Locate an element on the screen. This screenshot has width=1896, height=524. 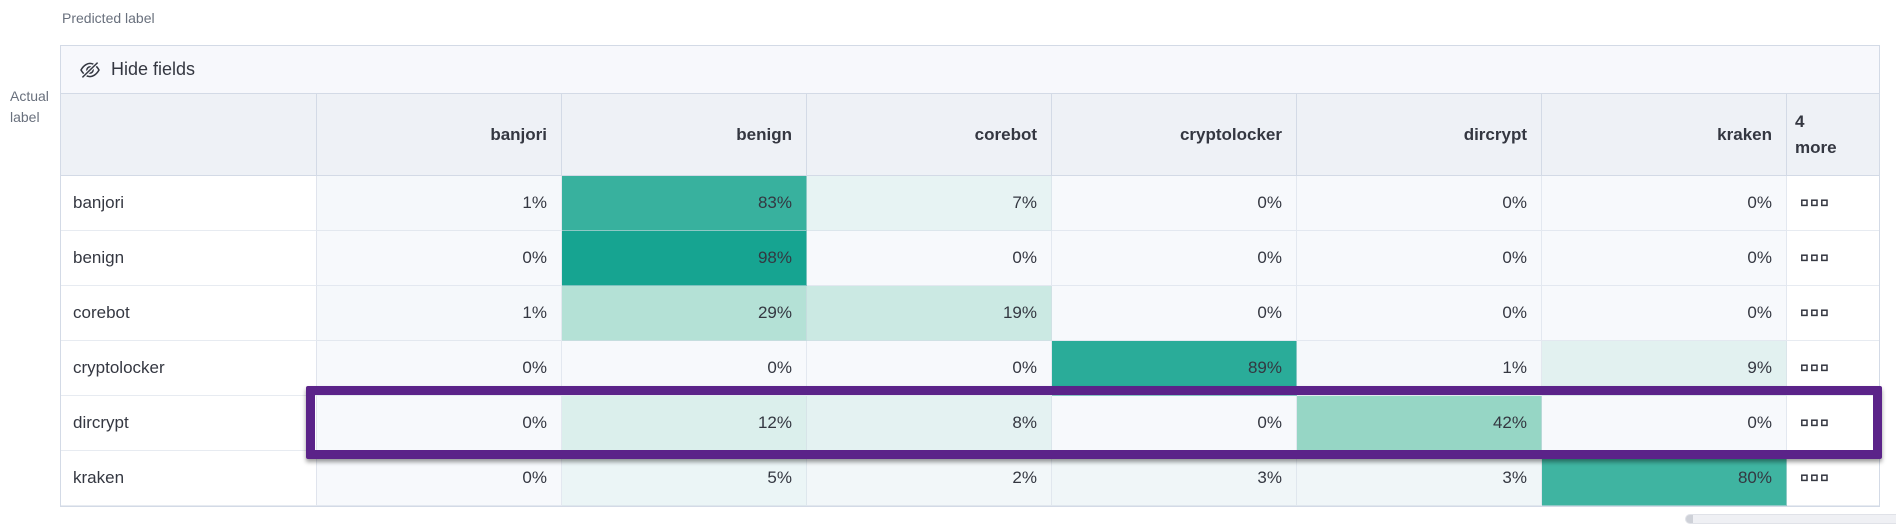
matrix-cell-cryptolocker-kraken: 9% is located at coordinates (1664, 368).